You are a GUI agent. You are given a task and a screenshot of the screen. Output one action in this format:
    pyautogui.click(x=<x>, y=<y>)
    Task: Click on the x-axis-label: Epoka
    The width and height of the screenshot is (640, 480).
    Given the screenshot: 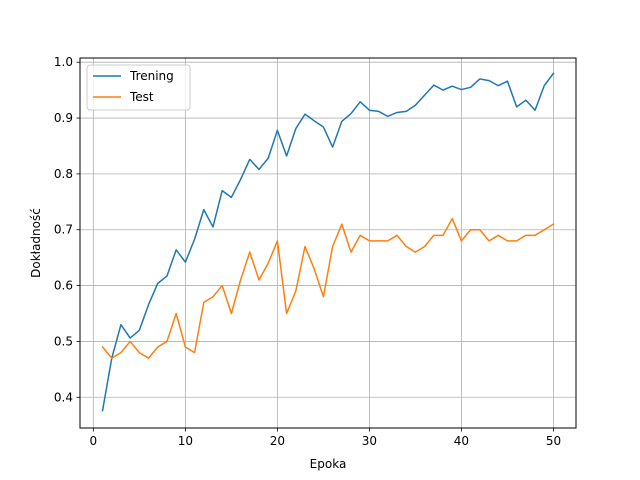 What is the action you would take?
    pyautogui.click(x=328, y=464)
    